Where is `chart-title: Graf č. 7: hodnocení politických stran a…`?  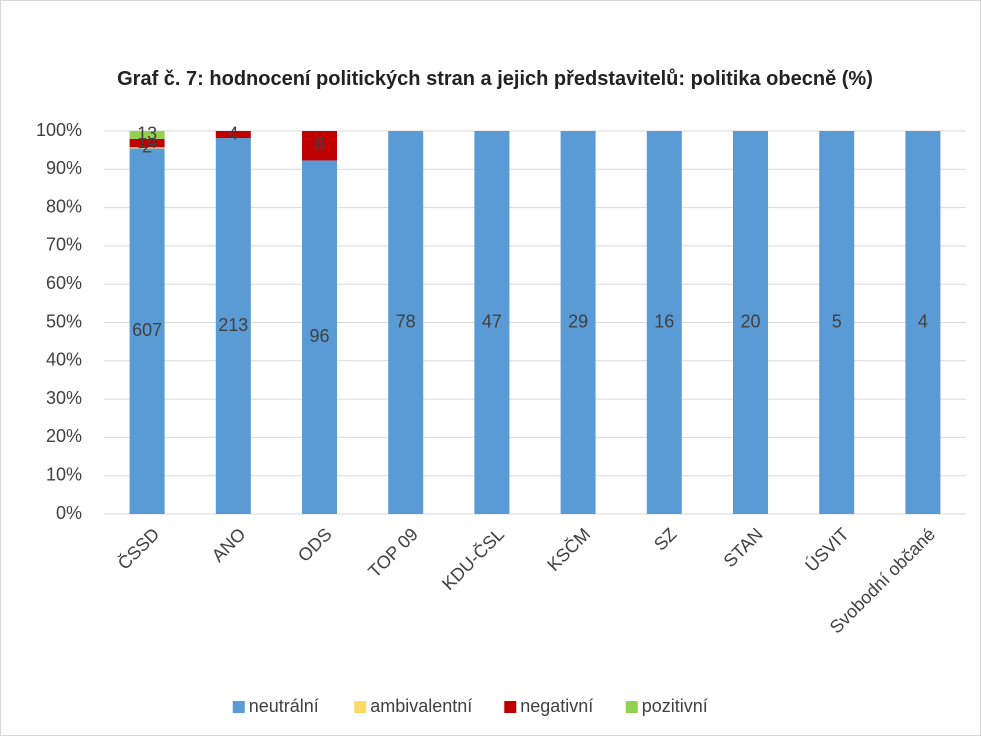
chart-title: Graf č. 7: hodnocení politických stran a… is located at coordinates (495, 79).